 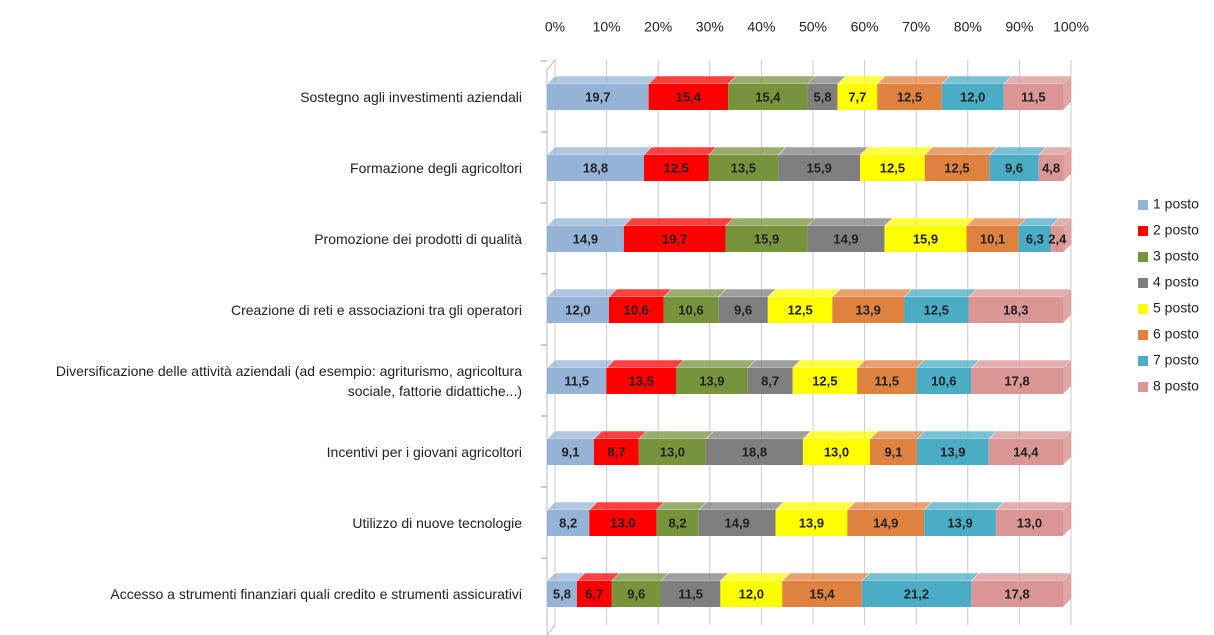 I want to click on data-label: 8,2, so click(x=568, y=522).